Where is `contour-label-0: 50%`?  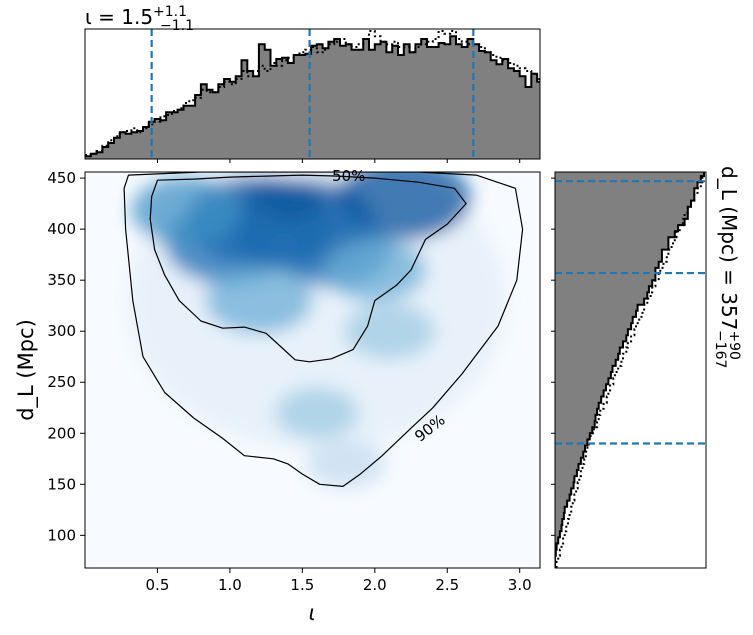 contour-label-0: 50% is located at coordinates (348, 176).